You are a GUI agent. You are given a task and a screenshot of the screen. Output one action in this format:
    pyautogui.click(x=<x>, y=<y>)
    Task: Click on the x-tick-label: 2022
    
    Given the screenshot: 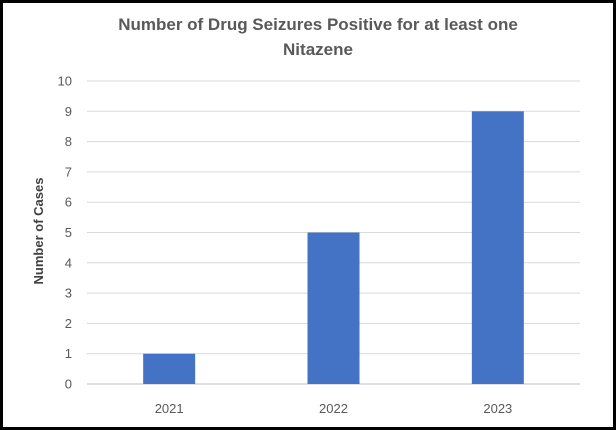 What is the action you would take?
    pyautogui.click(x=333, y=408)
    